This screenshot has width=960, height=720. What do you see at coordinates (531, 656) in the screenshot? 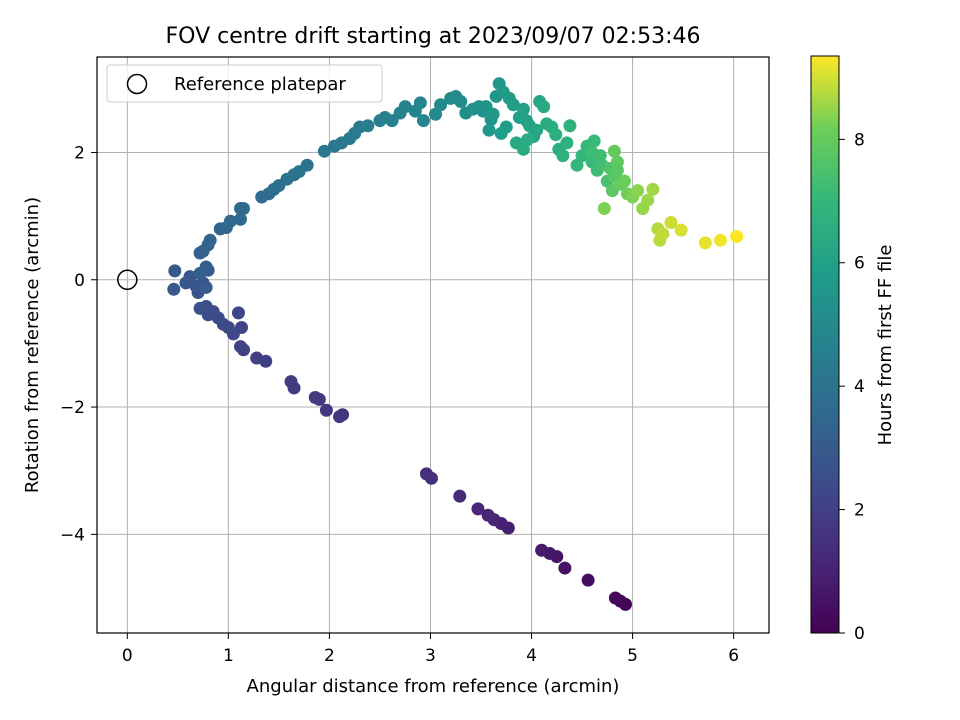
I see `x-tick-label: 4` at bounding box center [531, 656].